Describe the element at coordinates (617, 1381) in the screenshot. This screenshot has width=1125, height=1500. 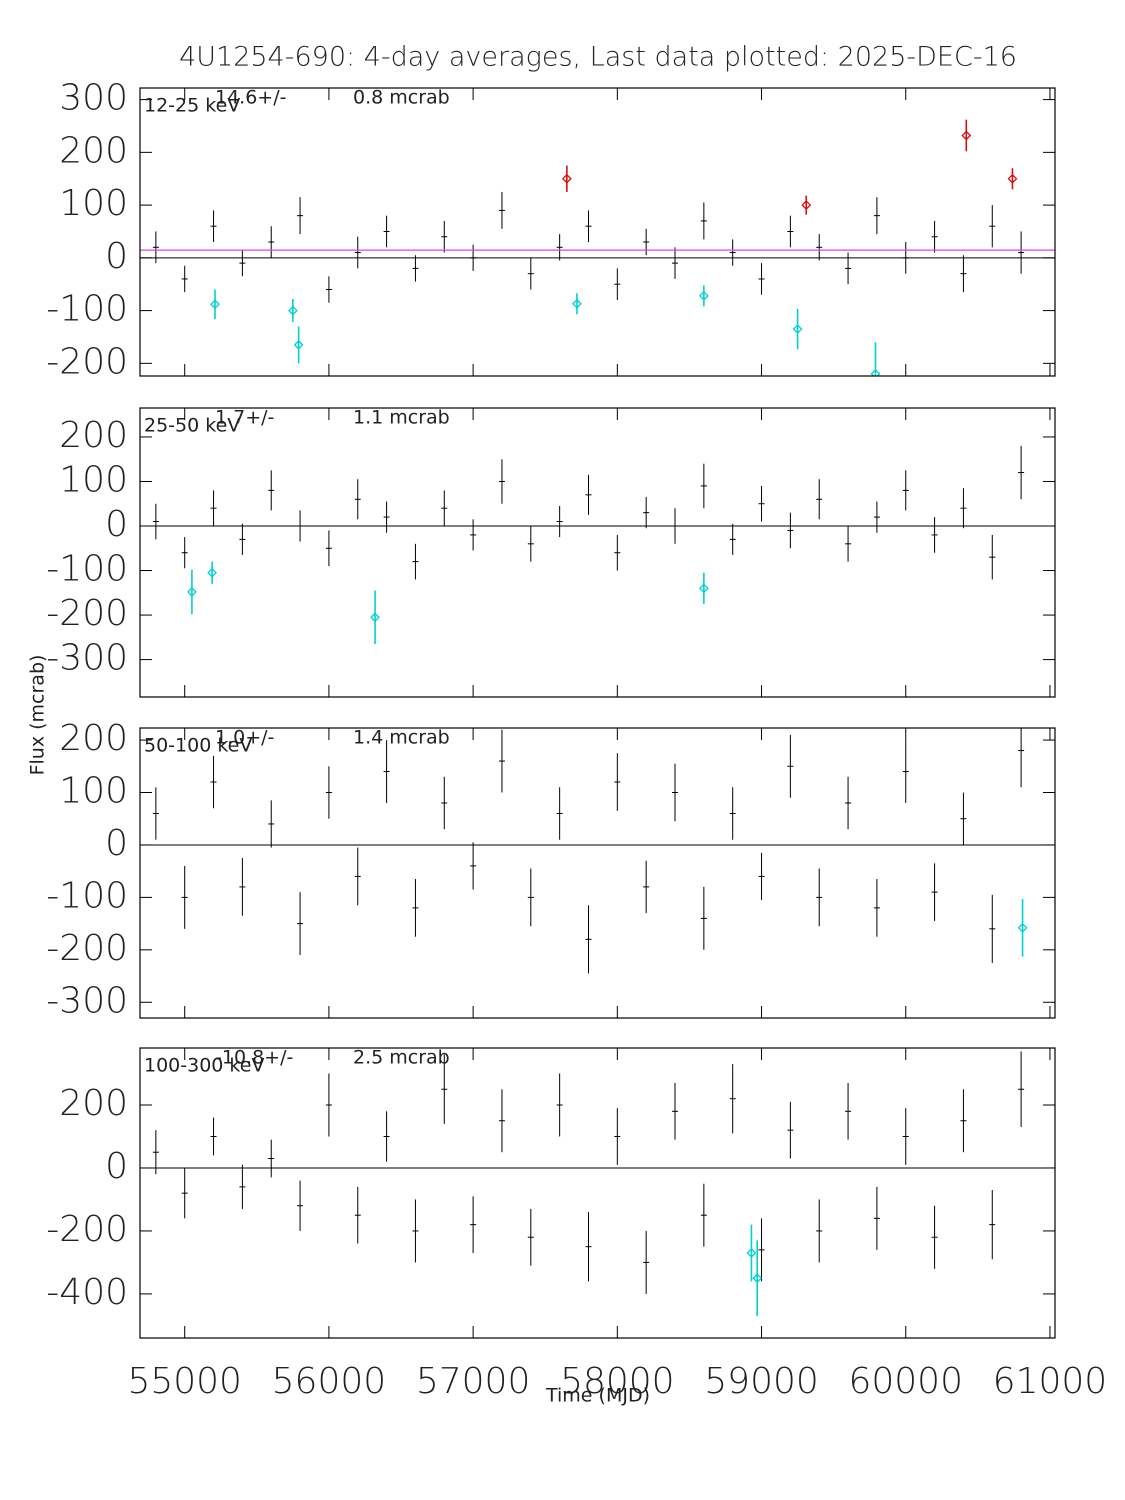
I see `x-tick-label: 58000` at that location.